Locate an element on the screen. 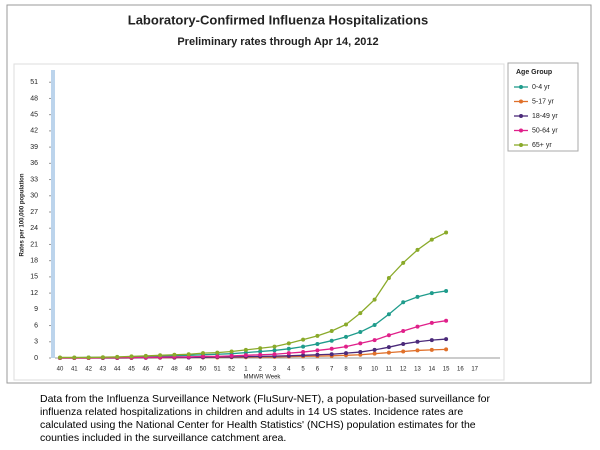  x-tick-label: 14 is located at coordinates (431, 370).